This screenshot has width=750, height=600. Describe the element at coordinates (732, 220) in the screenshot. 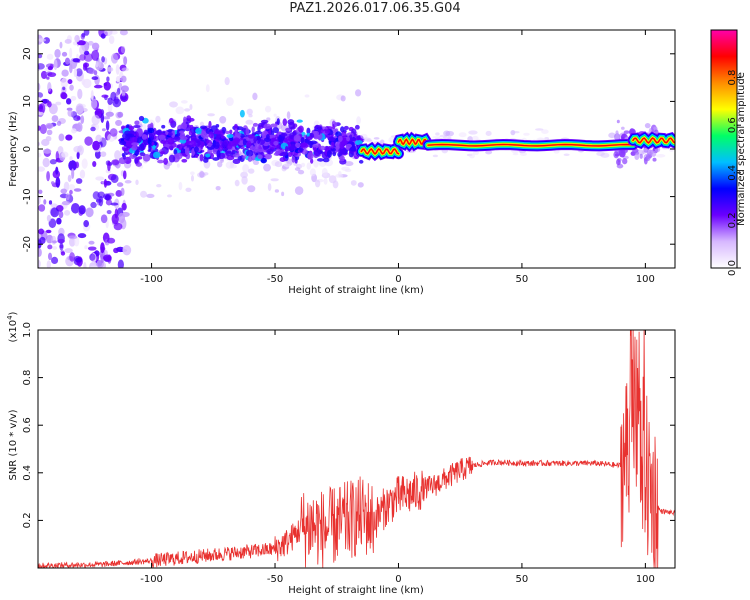

I see `colorbar-tick-label: 0.2` at that location.